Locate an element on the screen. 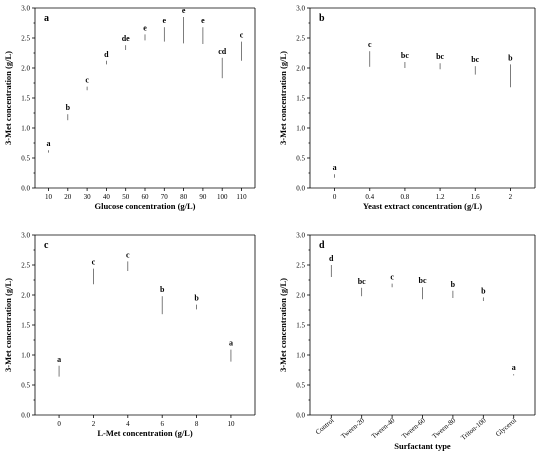  x-tick-label: 6 is located at coordinates (162, 424).